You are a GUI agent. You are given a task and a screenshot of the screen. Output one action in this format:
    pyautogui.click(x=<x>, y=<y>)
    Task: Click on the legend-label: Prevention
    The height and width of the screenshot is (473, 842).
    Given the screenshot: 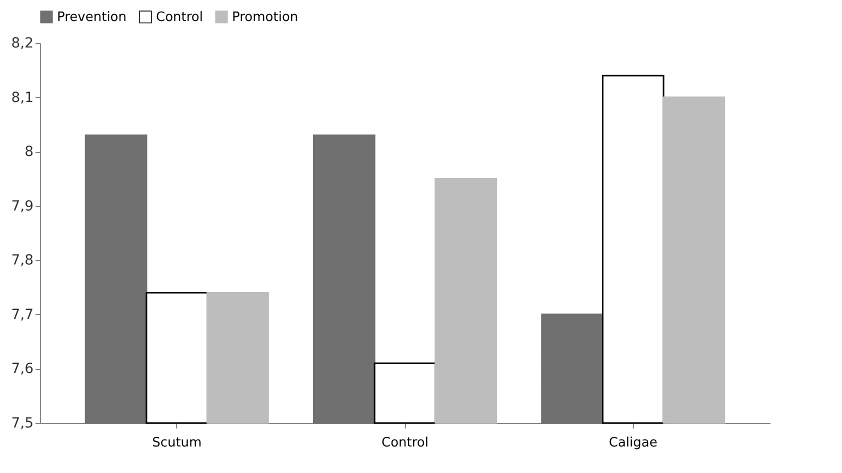 What is the action you would take?
    pyautogui.click(x=92, y=17)
    